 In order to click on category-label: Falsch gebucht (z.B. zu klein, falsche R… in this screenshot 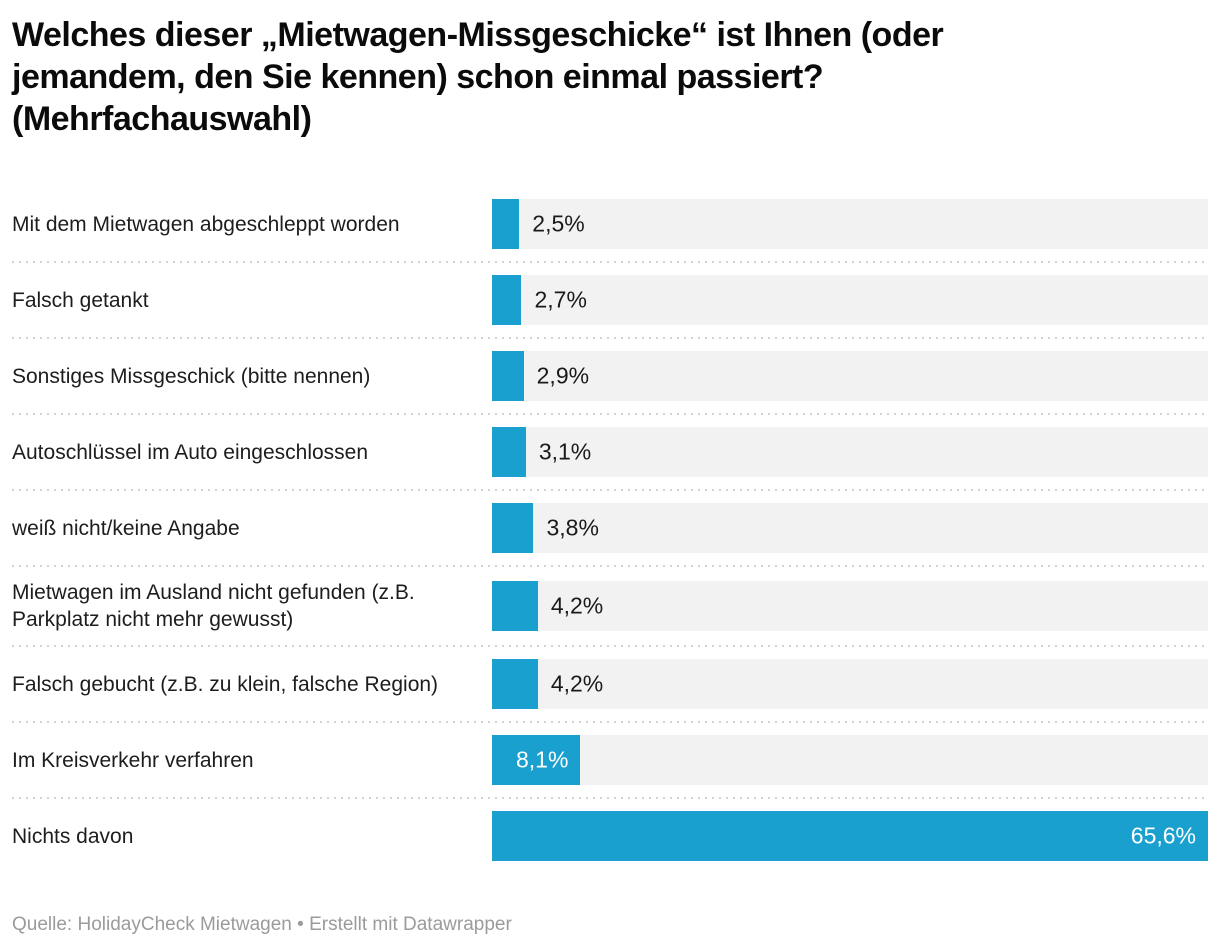, I will do `click(225, 684)`.